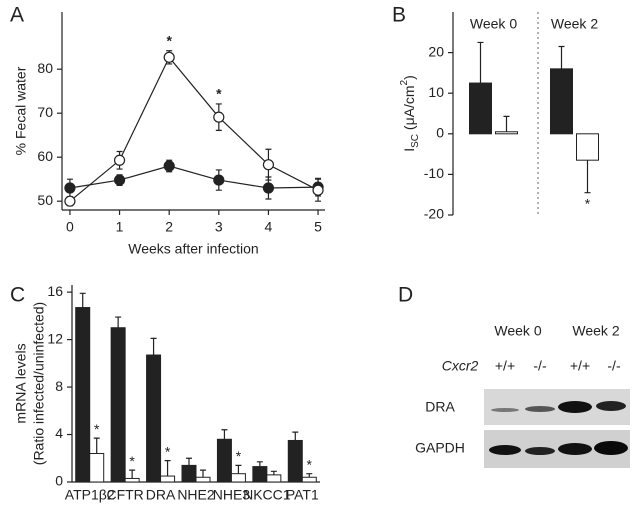  What do you see at coordinates (90, 495) in the screenshot?
I see `x-tick-label: ATP1β2` at bounding box center [90, 495].